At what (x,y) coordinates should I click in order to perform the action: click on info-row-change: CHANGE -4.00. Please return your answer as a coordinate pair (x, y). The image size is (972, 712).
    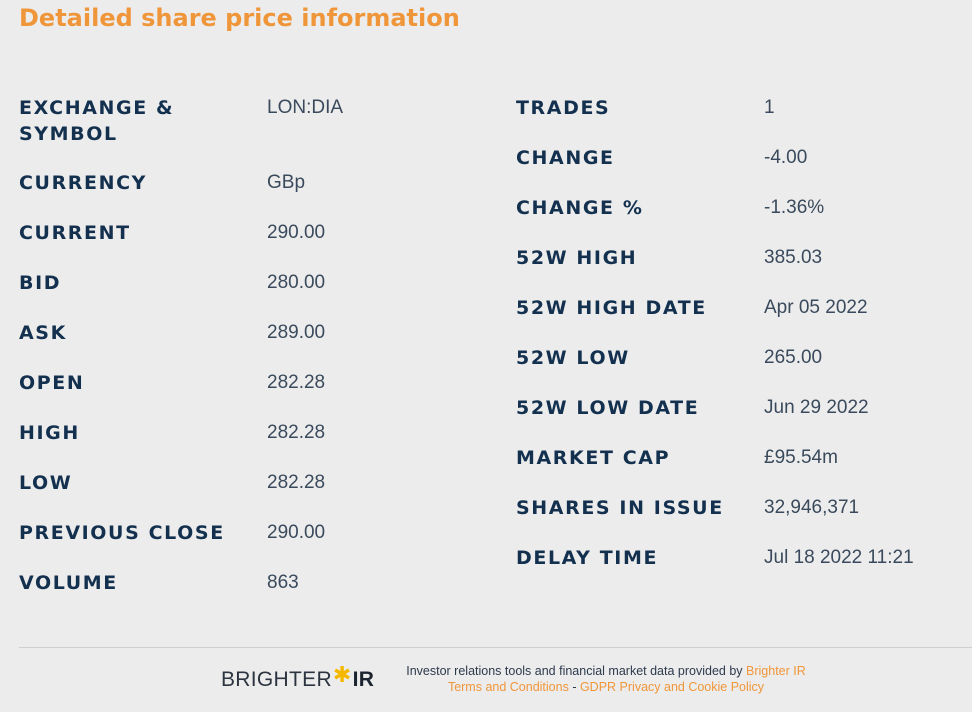
    Looking at the image, I should click on (744, 168).